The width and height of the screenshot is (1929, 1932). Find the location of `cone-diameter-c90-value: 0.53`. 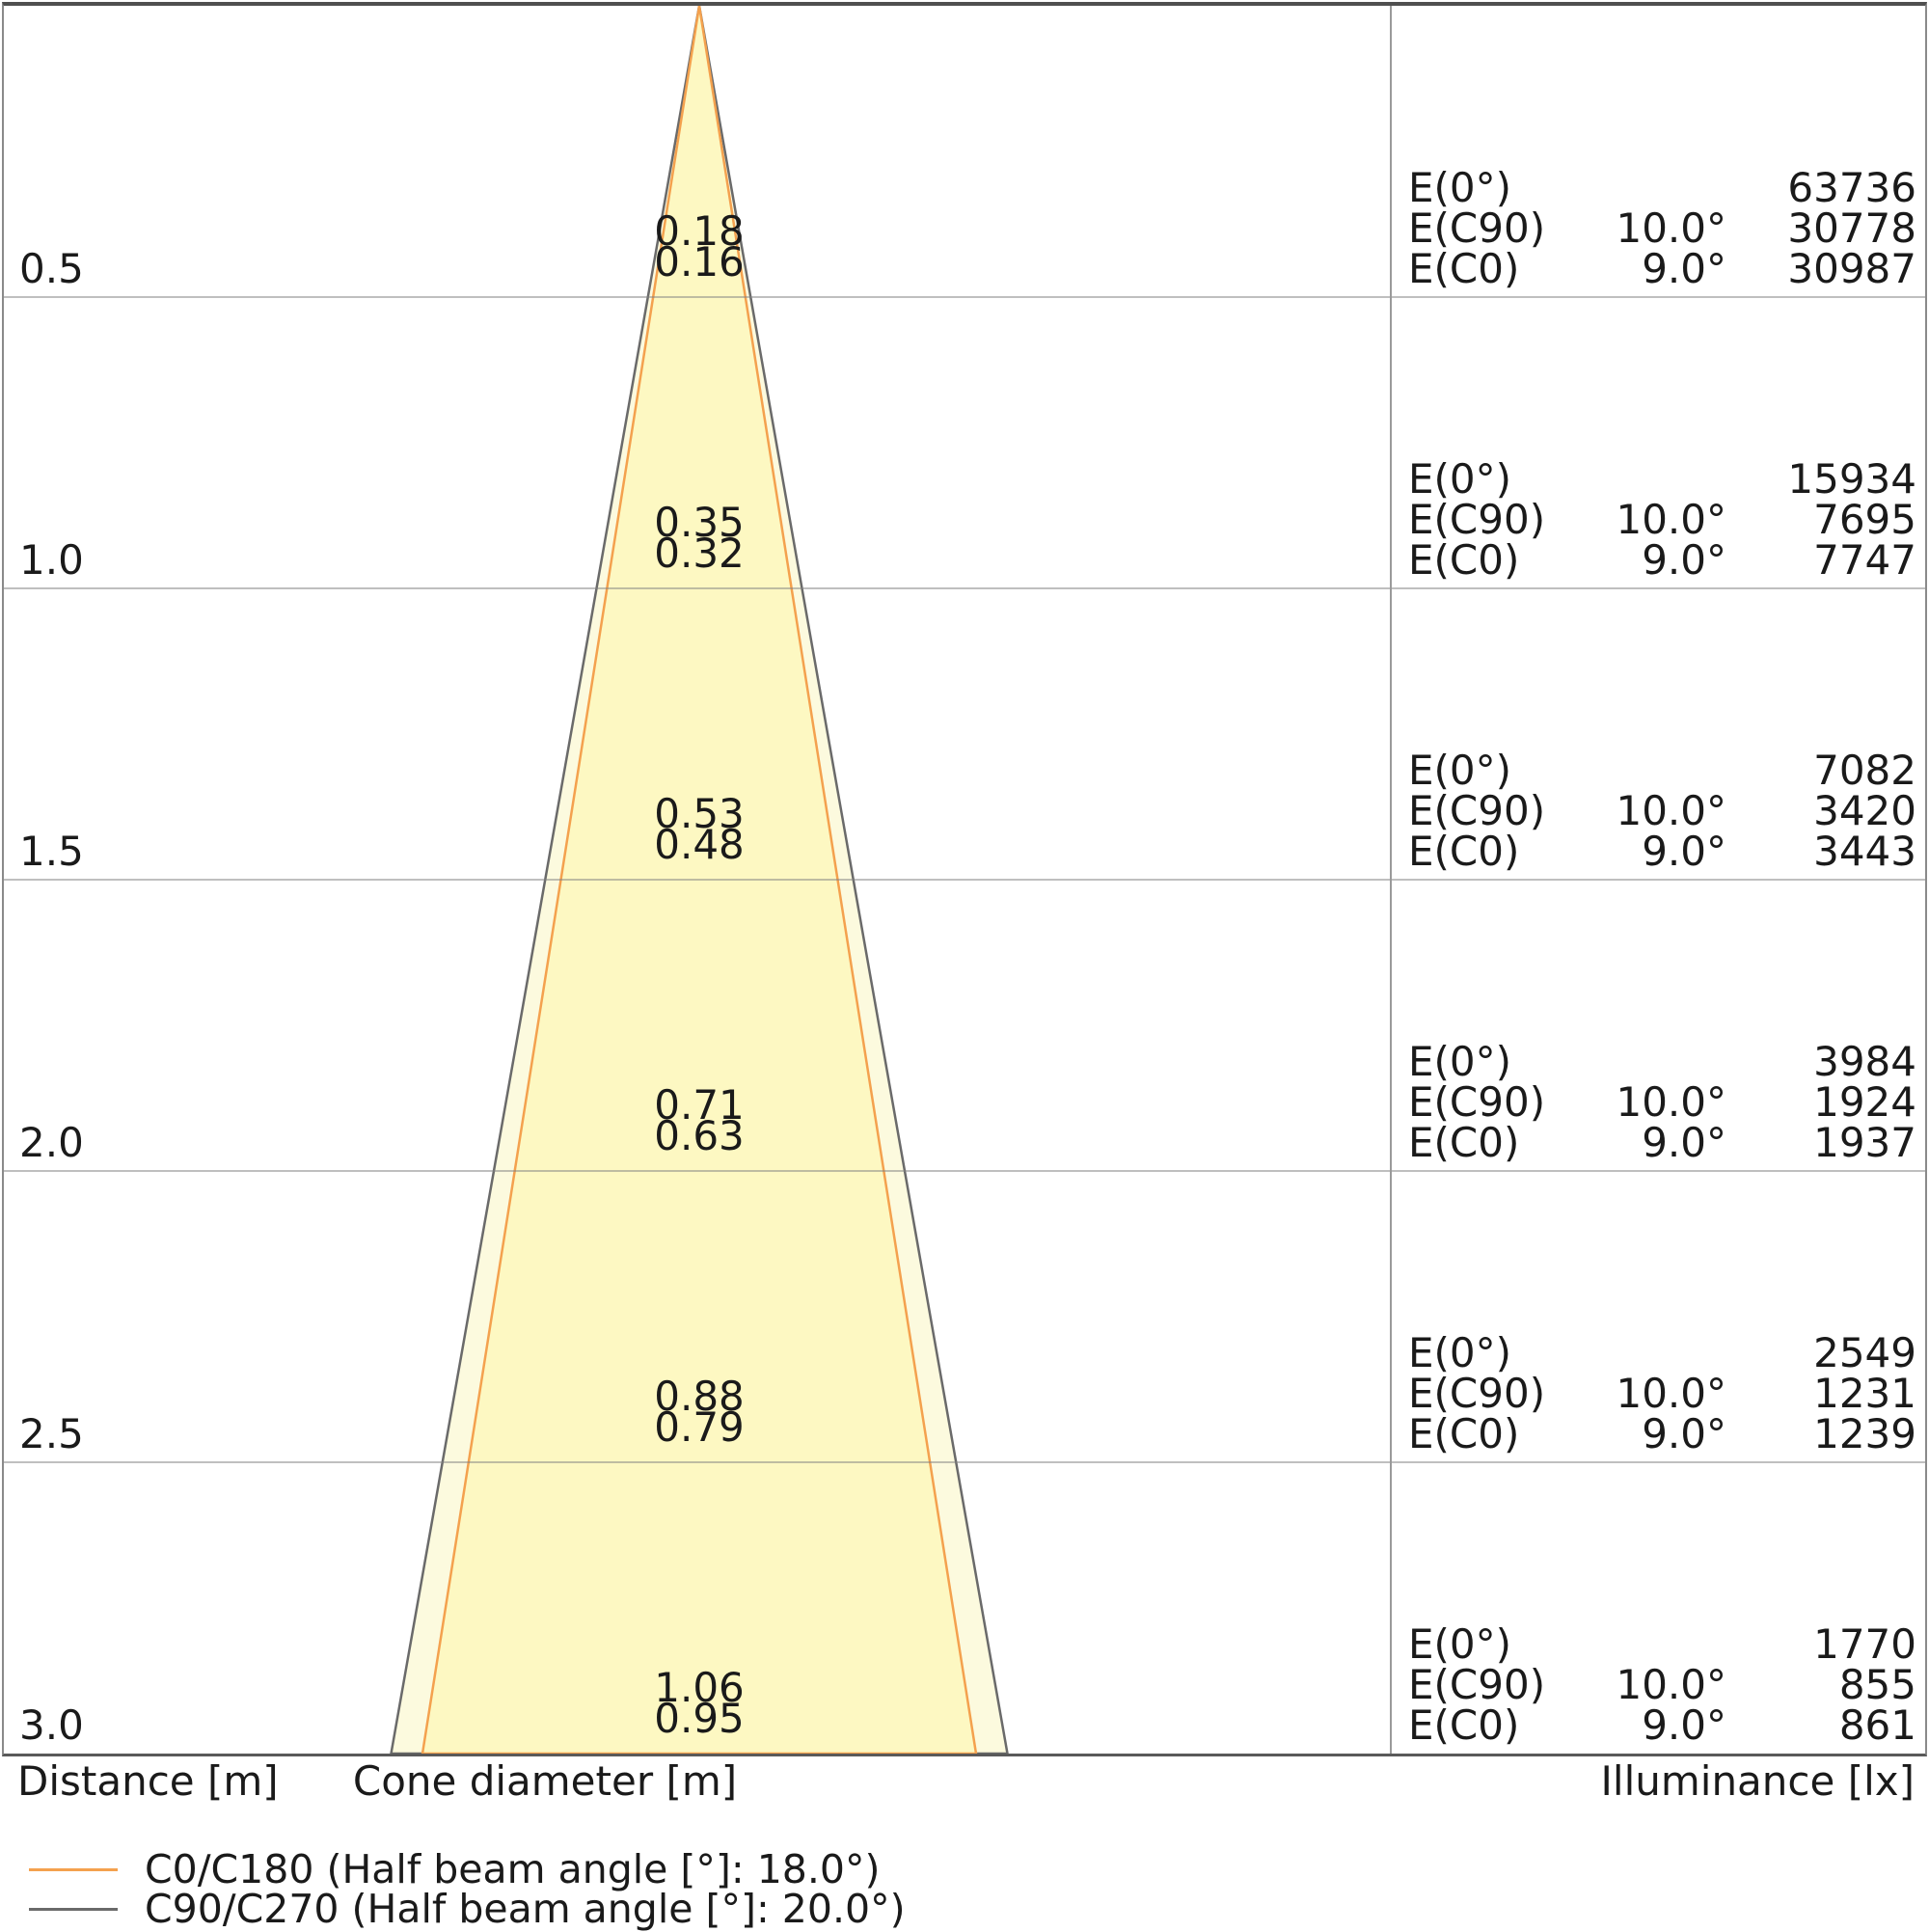

cone-diameter-c90-value: 0.53 is located at coordinates (699, 813).